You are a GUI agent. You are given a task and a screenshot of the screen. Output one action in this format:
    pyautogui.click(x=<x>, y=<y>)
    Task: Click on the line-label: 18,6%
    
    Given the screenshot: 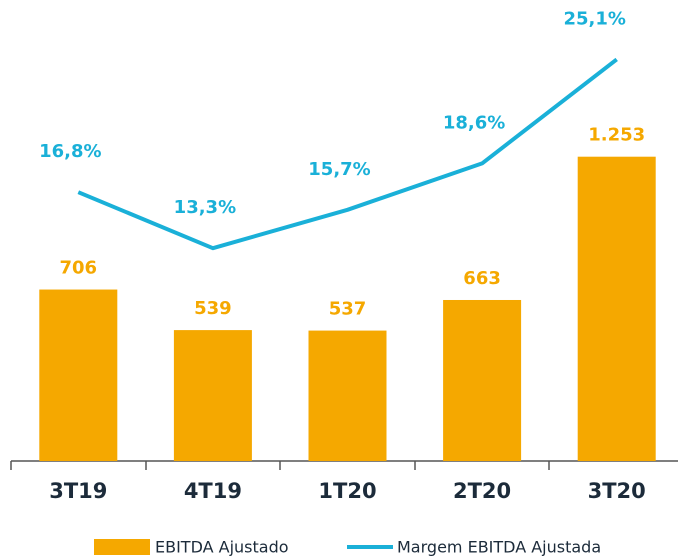 What is the action you would take?
    pyautogui.click(x=474, y=122)
    